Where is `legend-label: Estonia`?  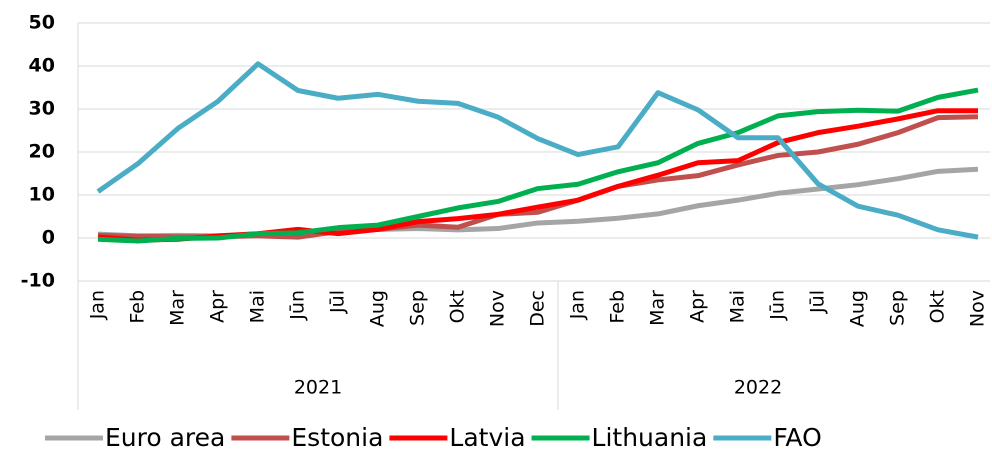 legend-label: Estonia is located at coordinates (337, 437).